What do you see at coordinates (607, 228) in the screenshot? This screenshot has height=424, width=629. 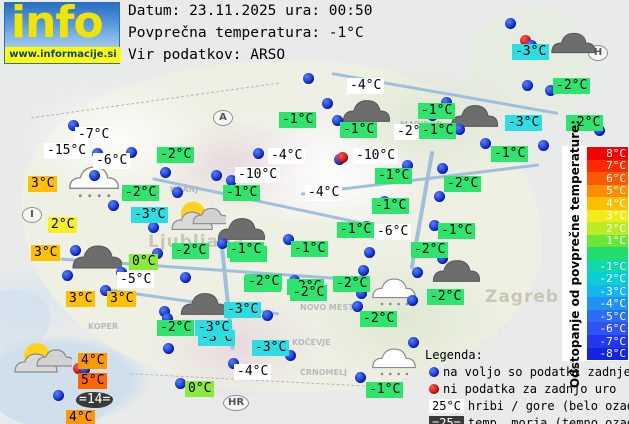 I see `scale-row-6: 2°C` at bounding box center [607, 228].